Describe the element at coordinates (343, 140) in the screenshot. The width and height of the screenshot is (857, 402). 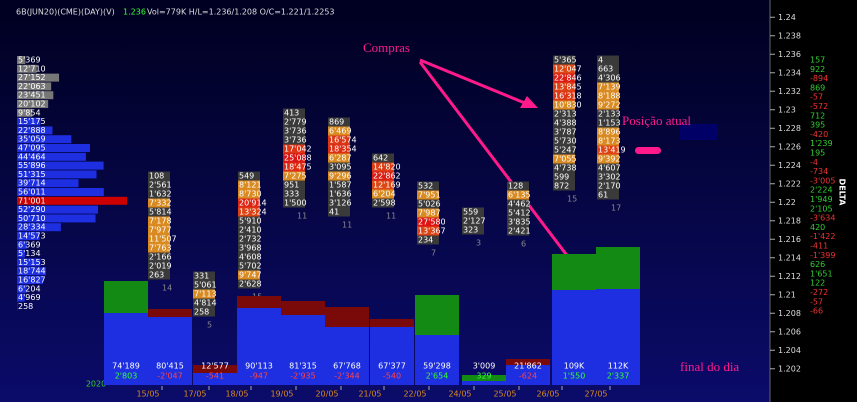
I see `footprint-value: 16'574` at that location.